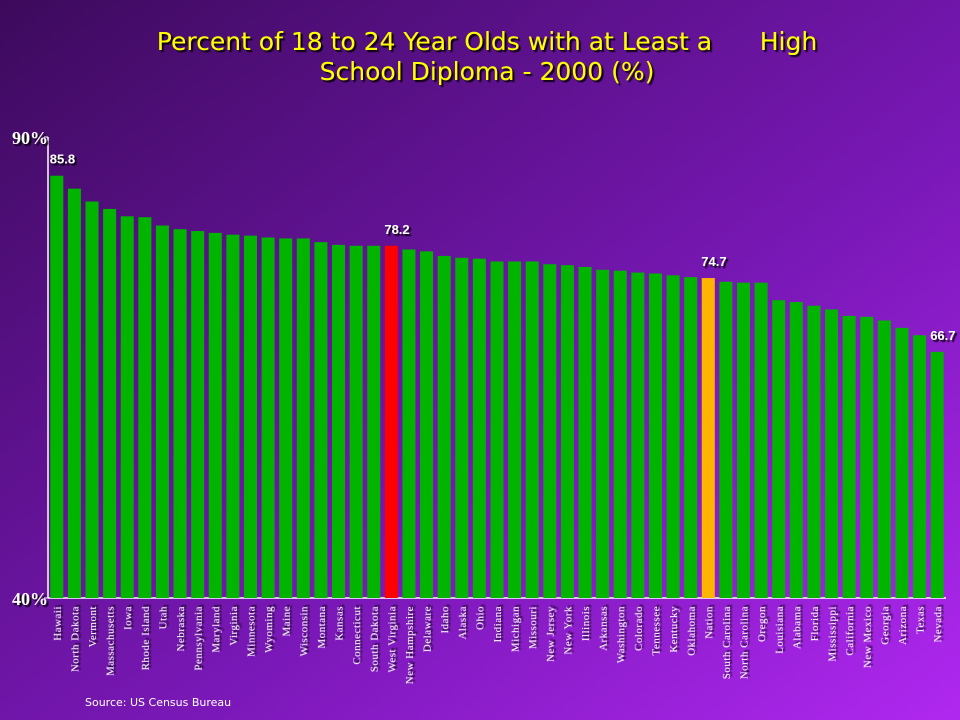  Describe the element at coordinates (93, 626) in the screenshot. I see `x-tick-label: Vermont` at that location.